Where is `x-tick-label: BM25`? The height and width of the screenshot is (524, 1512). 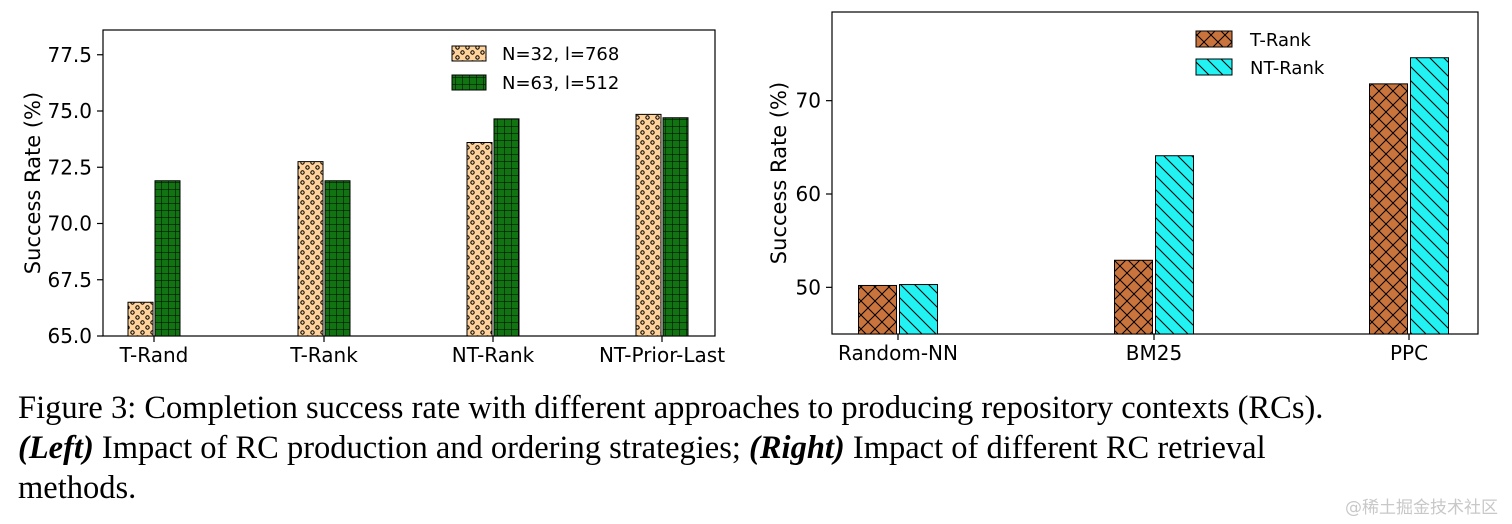 x-tick-label: BM25 is located at coordinates (1154, 353).